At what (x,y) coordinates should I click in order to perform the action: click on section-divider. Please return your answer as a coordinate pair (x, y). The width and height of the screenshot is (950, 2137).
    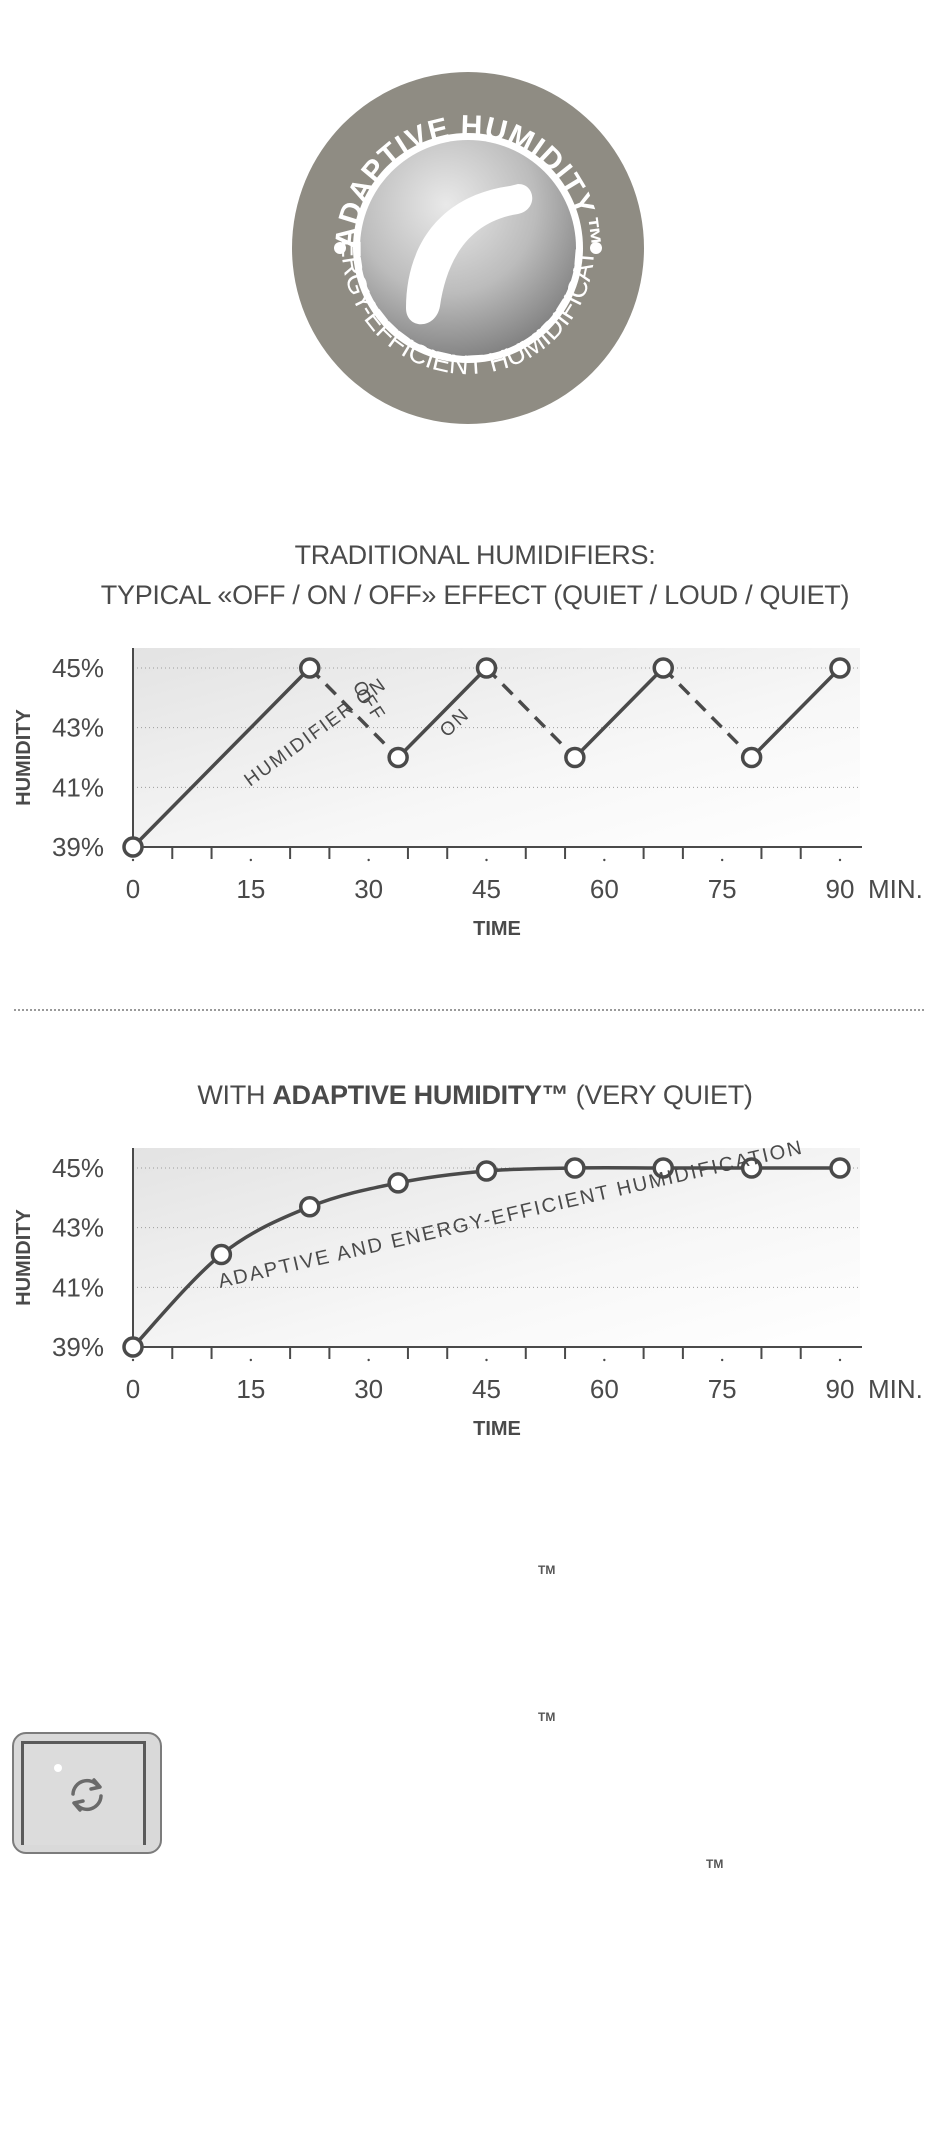
    Looking at the image, I should click on (469, 1010).